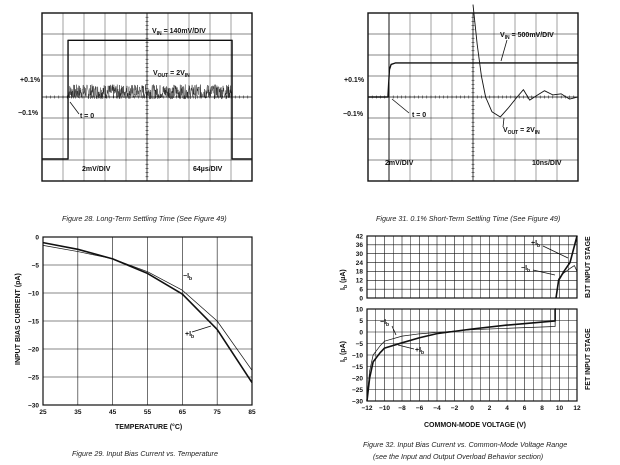  I want to click on fig32-y-tick-label: 10, so click(360, 309).